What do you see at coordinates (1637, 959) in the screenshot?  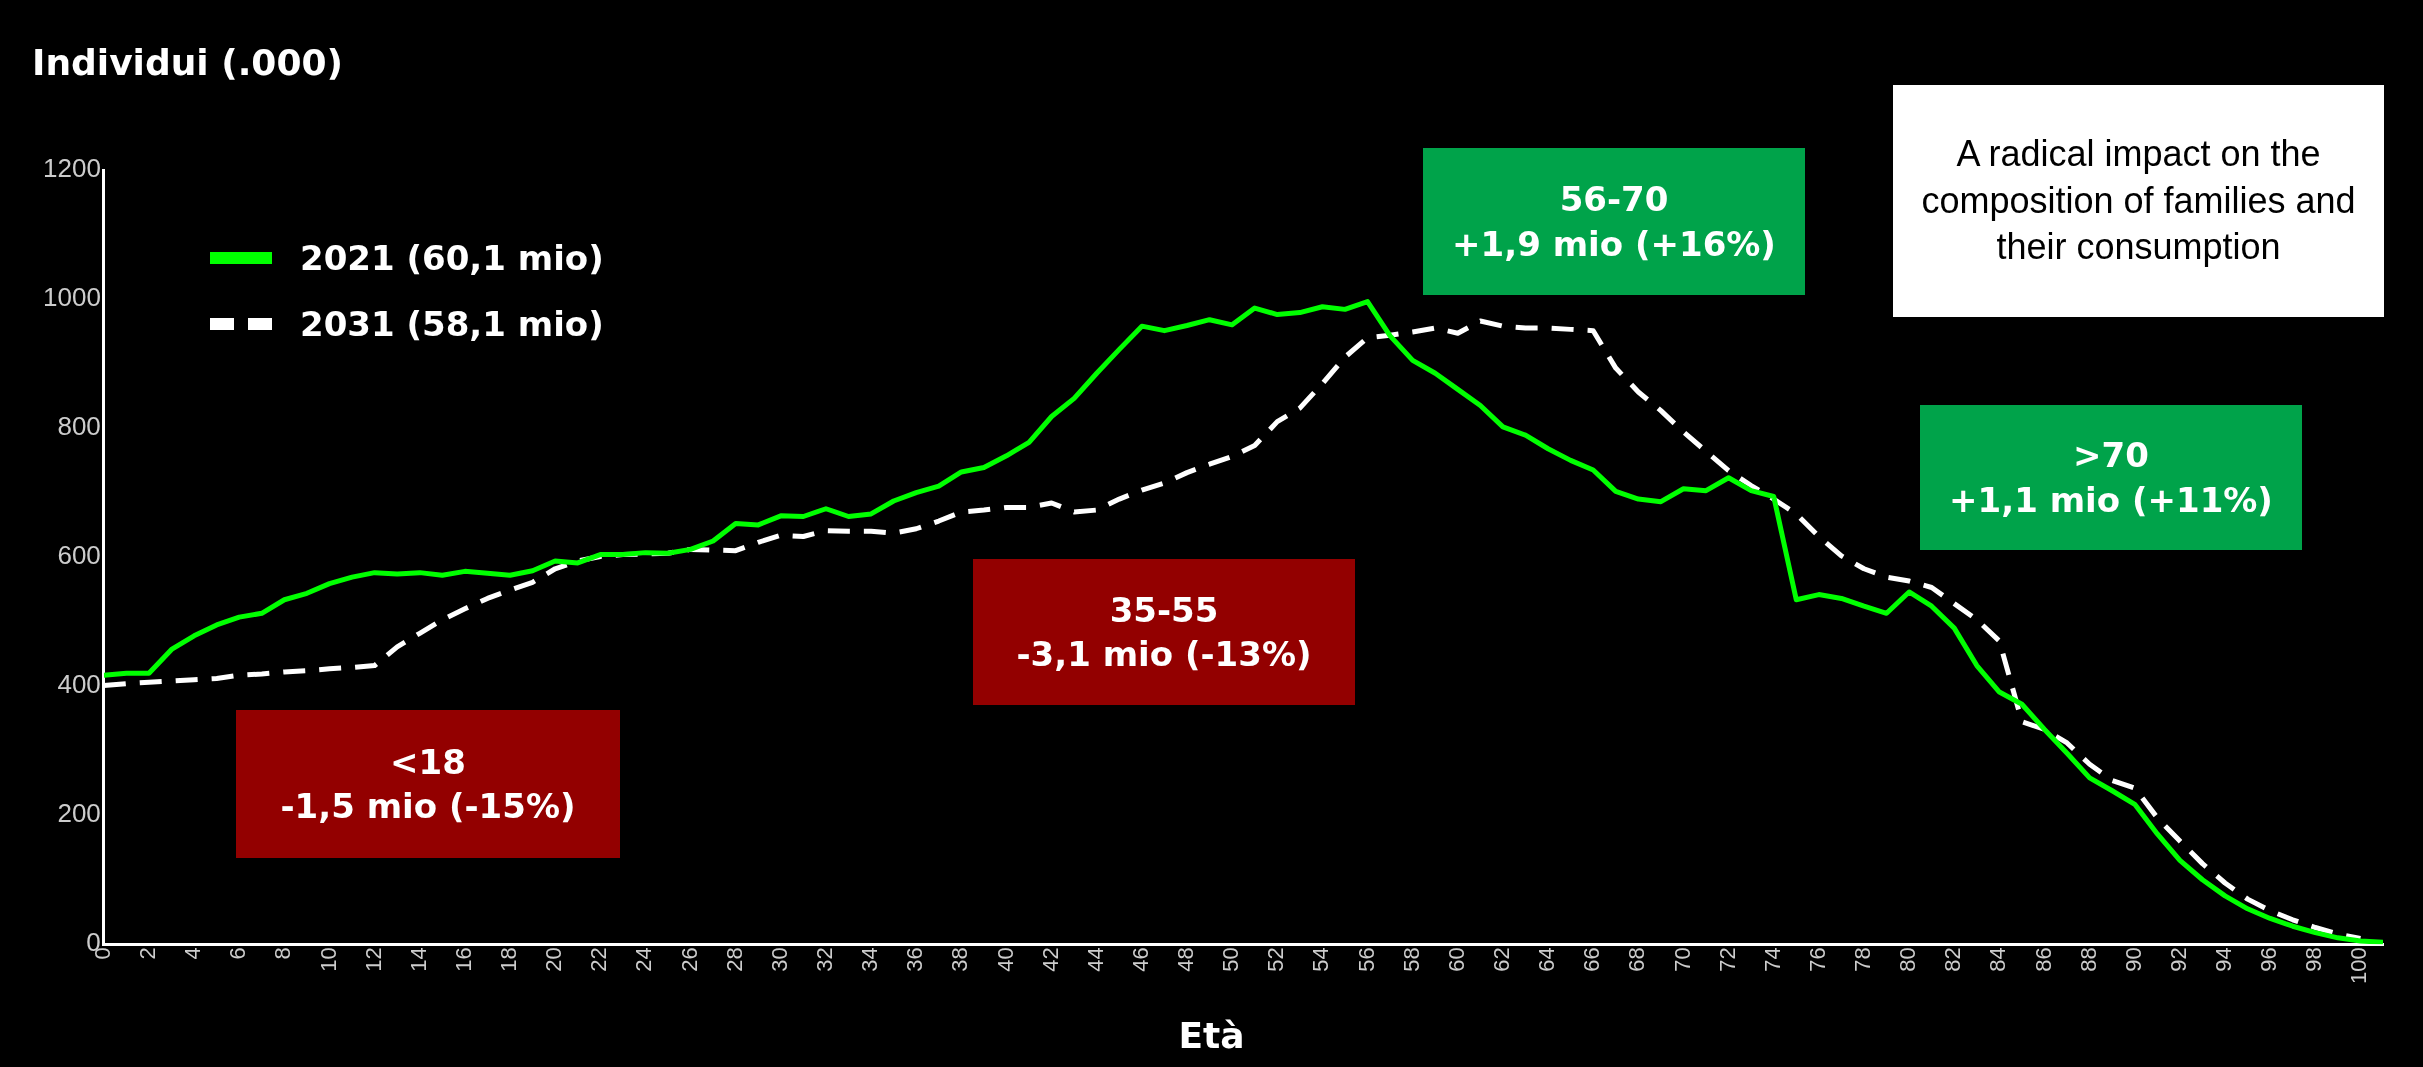 I see `x-tick-label: 68` at bounding box center [1637, 959].